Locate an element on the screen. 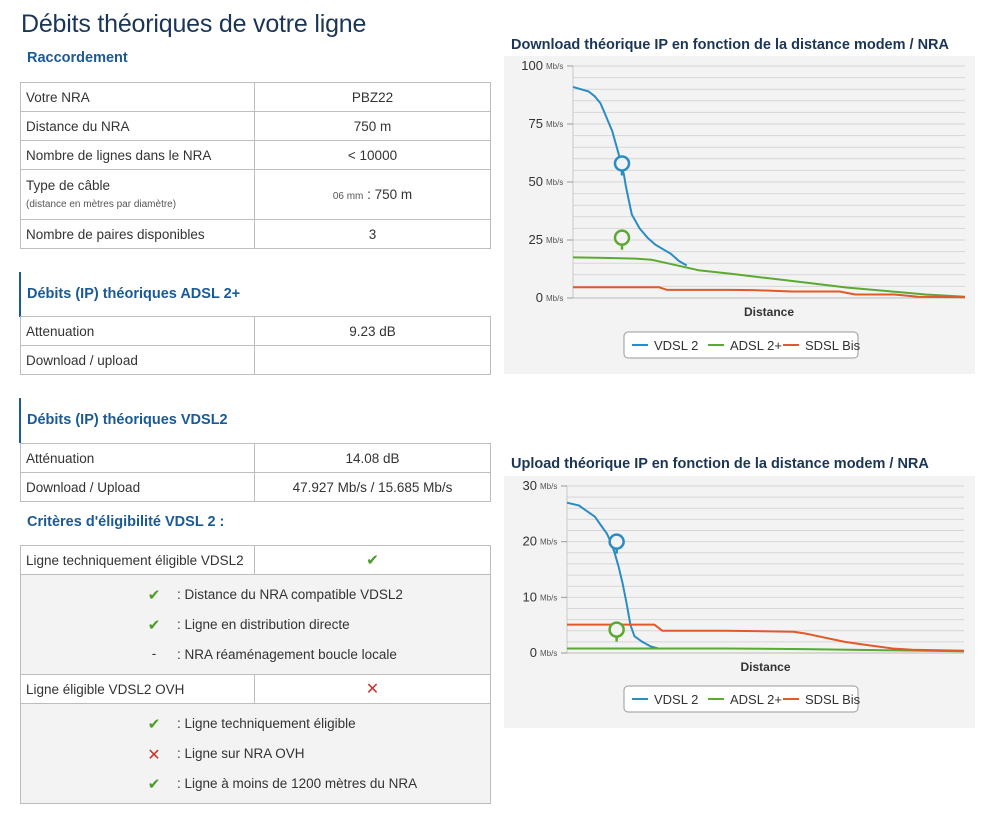 This screenshot has height=823, width=999. list-item: ✔ : Ligne en distribution directe is located at coordinates (256, 625).